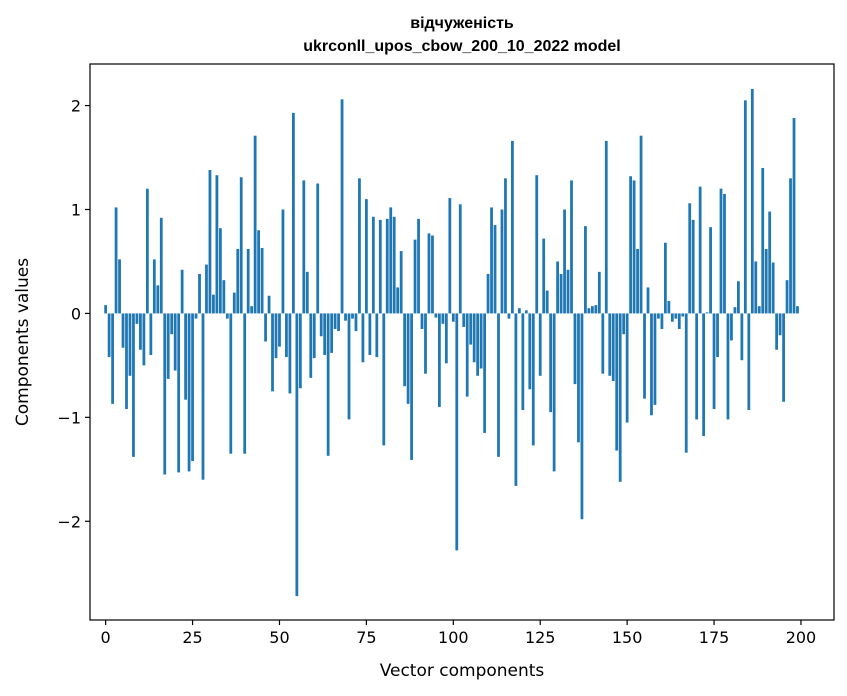 This screenshot has height=696, width=847. Describe the element at coordinates (69, 521) in the screenshot. I see `y-tick-label: −2` at that location.